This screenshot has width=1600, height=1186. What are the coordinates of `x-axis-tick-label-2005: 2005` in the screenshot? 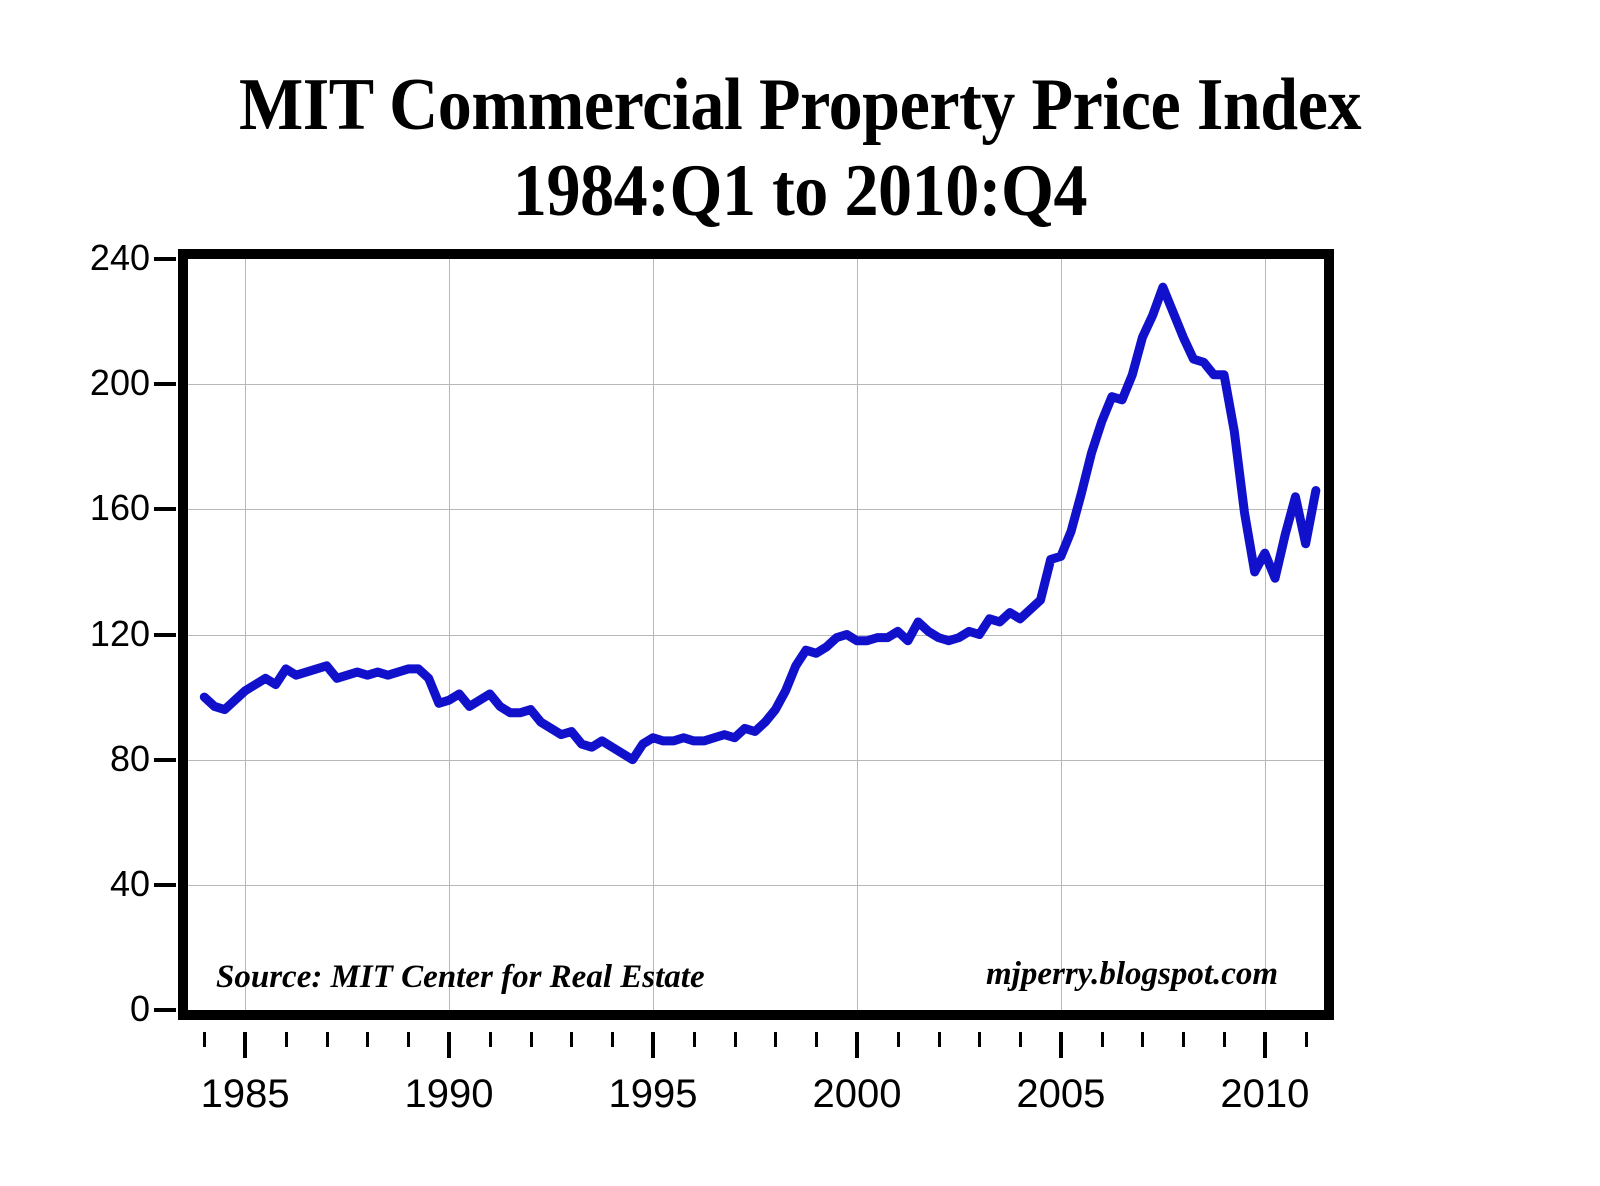 It's located at (1061, 1094).